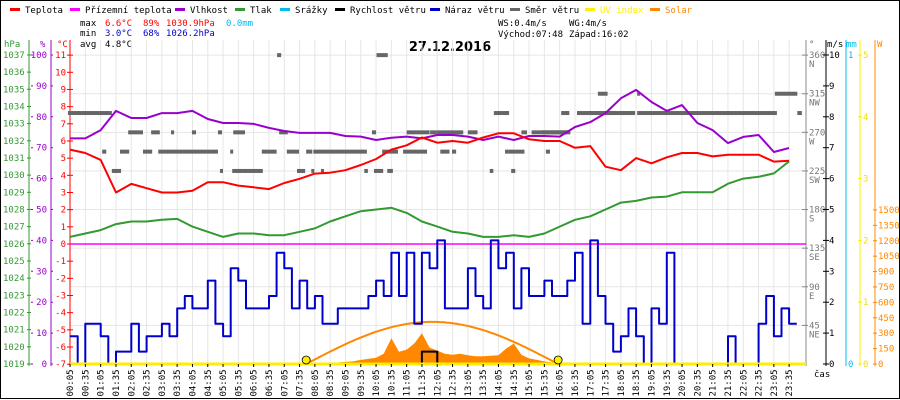 The width and height of the screenshot is (900, 400). Describe the element at coordinates (41, 87) in the screenshot. I see `humidity-tick-label: 90` at that location.